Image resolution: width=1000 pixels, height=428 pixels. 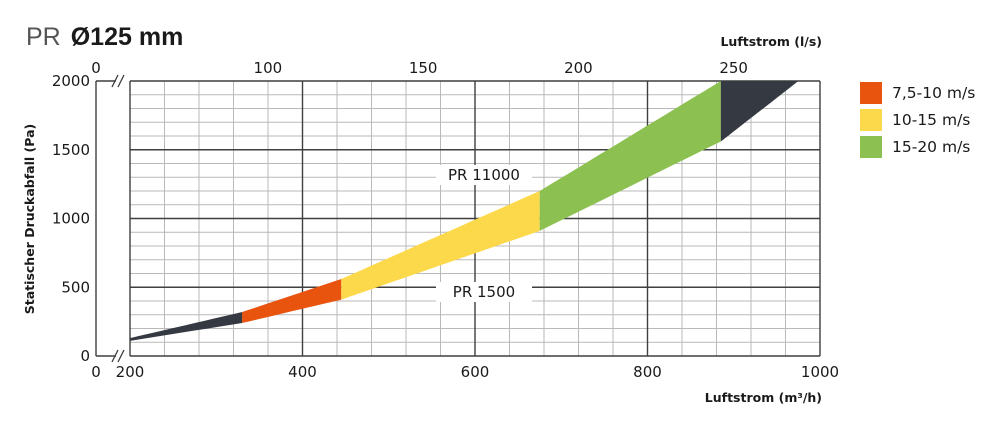 I want to click on title: PR Ø125 mm, so click(x=104, y=37).